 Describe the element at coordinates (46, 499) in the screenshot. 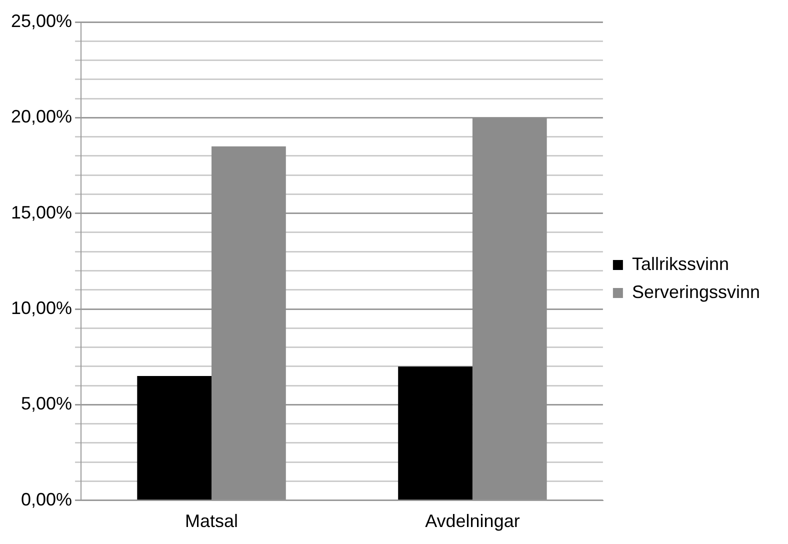

I see `y-tick-label: 0,00%` at that location.